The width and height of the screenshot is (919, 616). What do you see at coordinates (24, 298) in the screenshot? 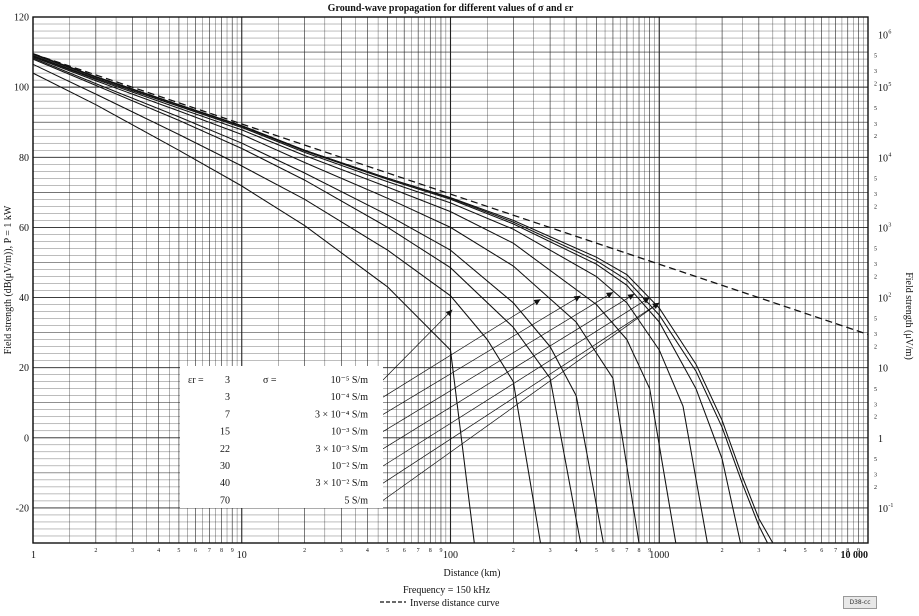
I see `y-tick-label: 40` at bounding box center [24, 298].